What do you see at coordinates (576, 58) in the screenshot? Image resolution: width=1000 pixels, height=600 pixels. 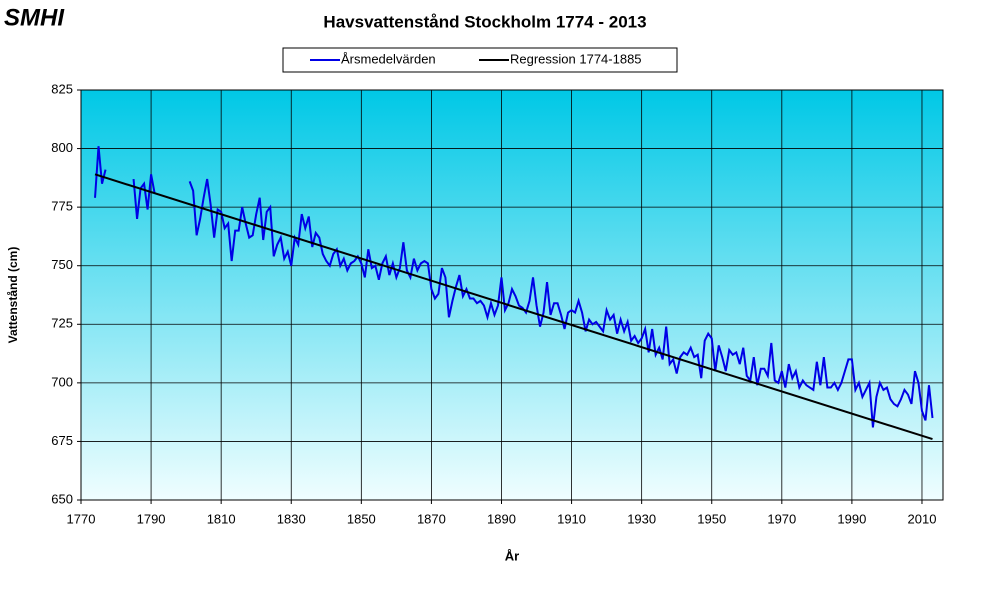 I see `legend-label: Regression 1774-1885` at bounding box center [576, 58].